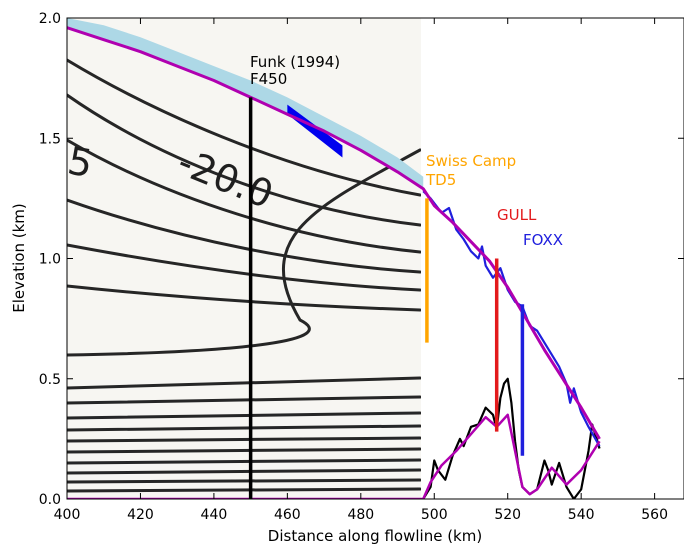  Describe the element at coordinates (471, 161) in the screenshot. I see `borehole-label: Swiss Camp` at that location.